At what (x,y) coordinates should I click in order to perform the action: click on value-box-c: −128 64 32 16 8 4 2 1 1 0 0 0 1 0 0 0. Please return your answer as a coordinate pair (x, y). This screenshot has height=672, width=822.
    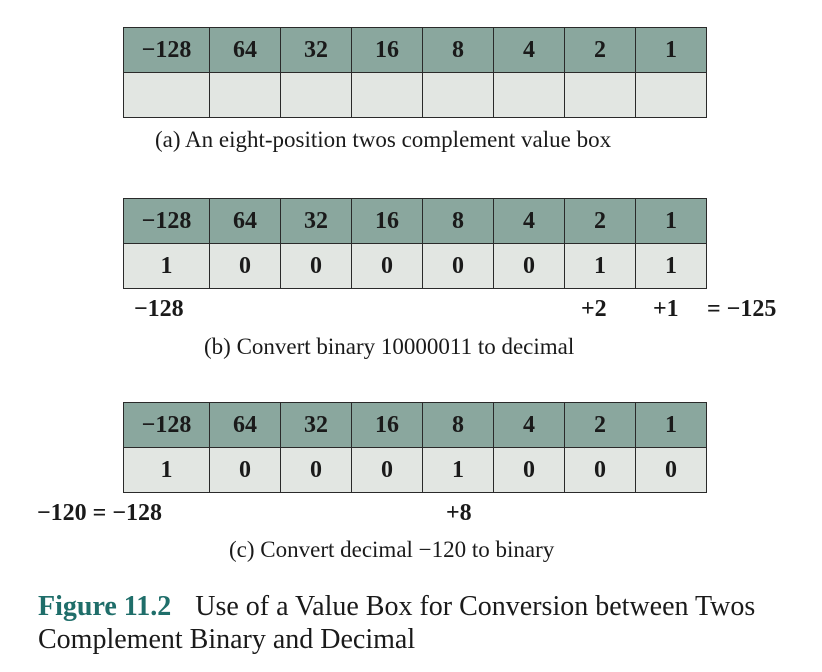
    Looking at the image, I should click on (415, 447).